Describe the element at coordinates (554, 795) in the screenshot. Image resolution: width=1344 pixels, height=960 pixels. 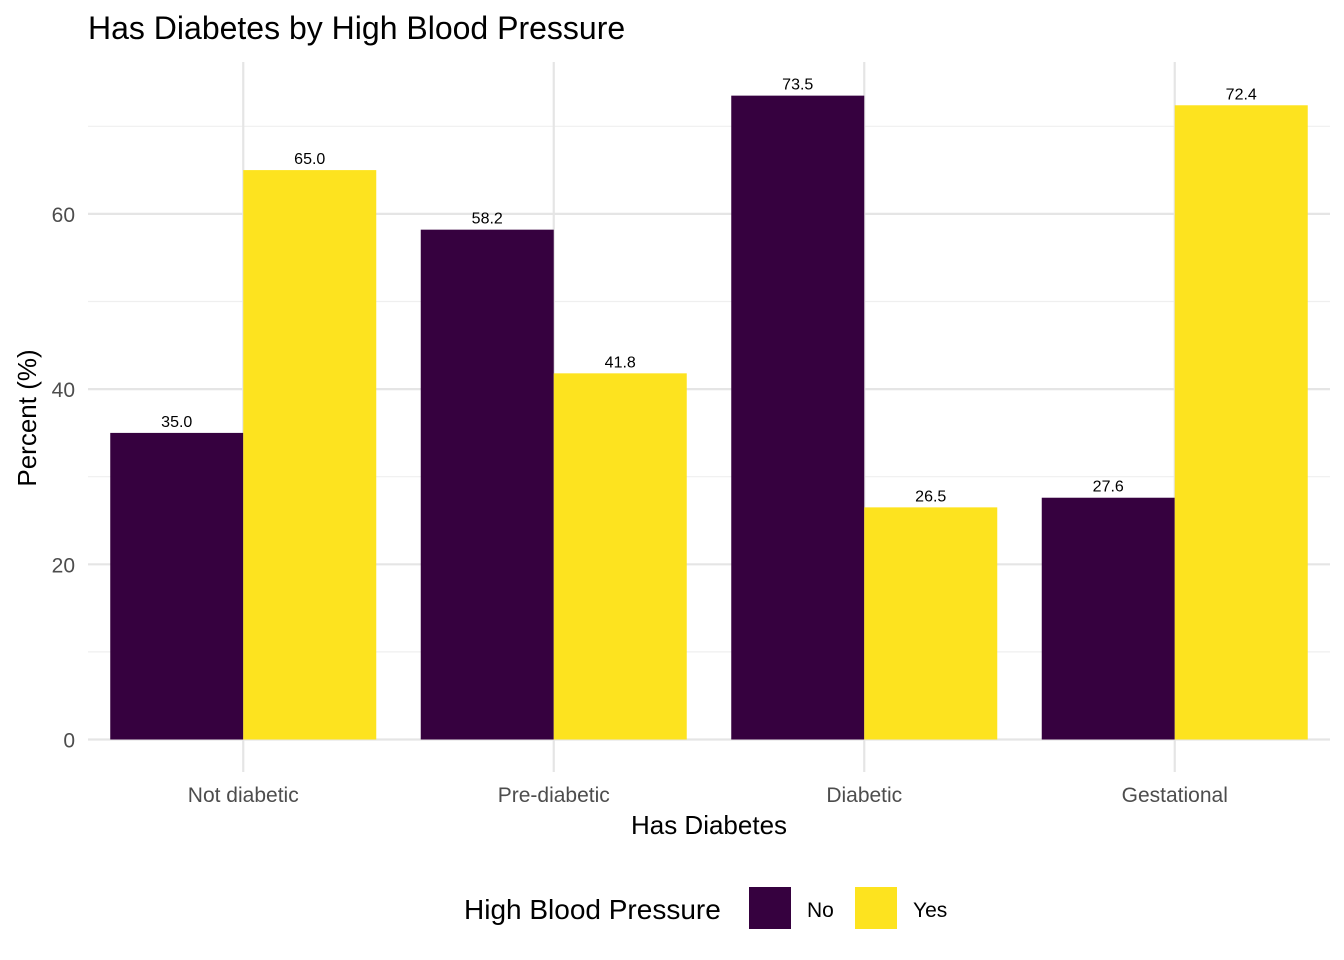
I see `x-tick-label: Pre-diabetic` at that location.